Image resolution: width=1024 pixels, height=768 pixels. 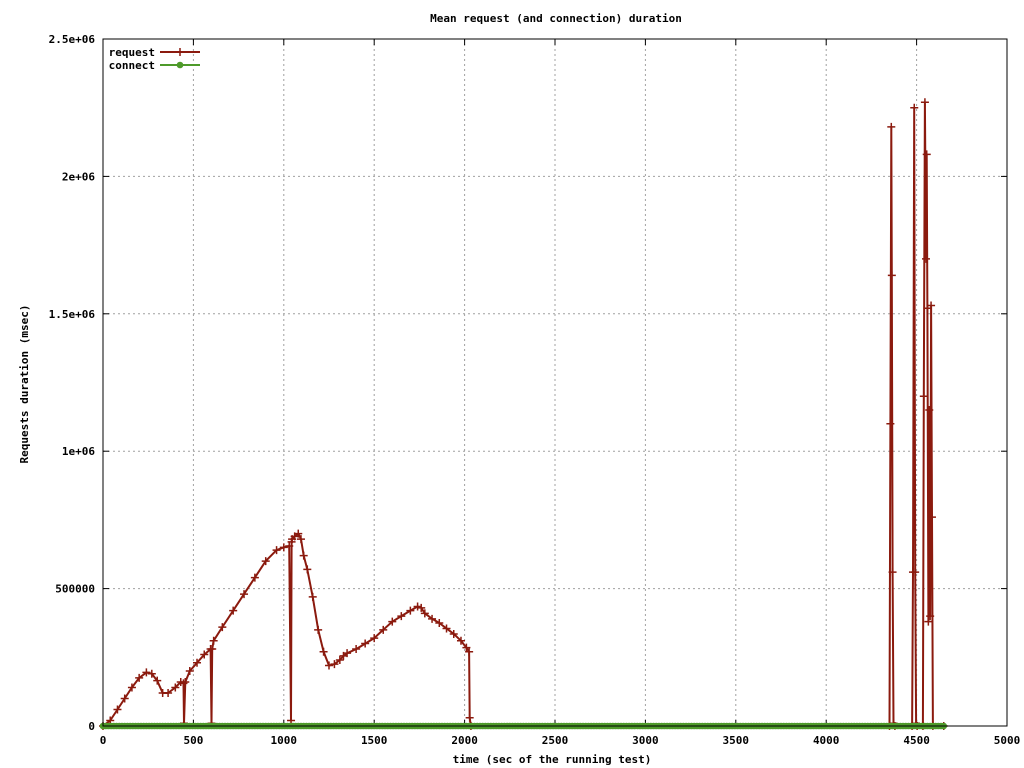 What do you see at coordinates (78, 176) in the screenshot?
I see `y-tick-label: 2e+06` at bounding box center [78, 176].